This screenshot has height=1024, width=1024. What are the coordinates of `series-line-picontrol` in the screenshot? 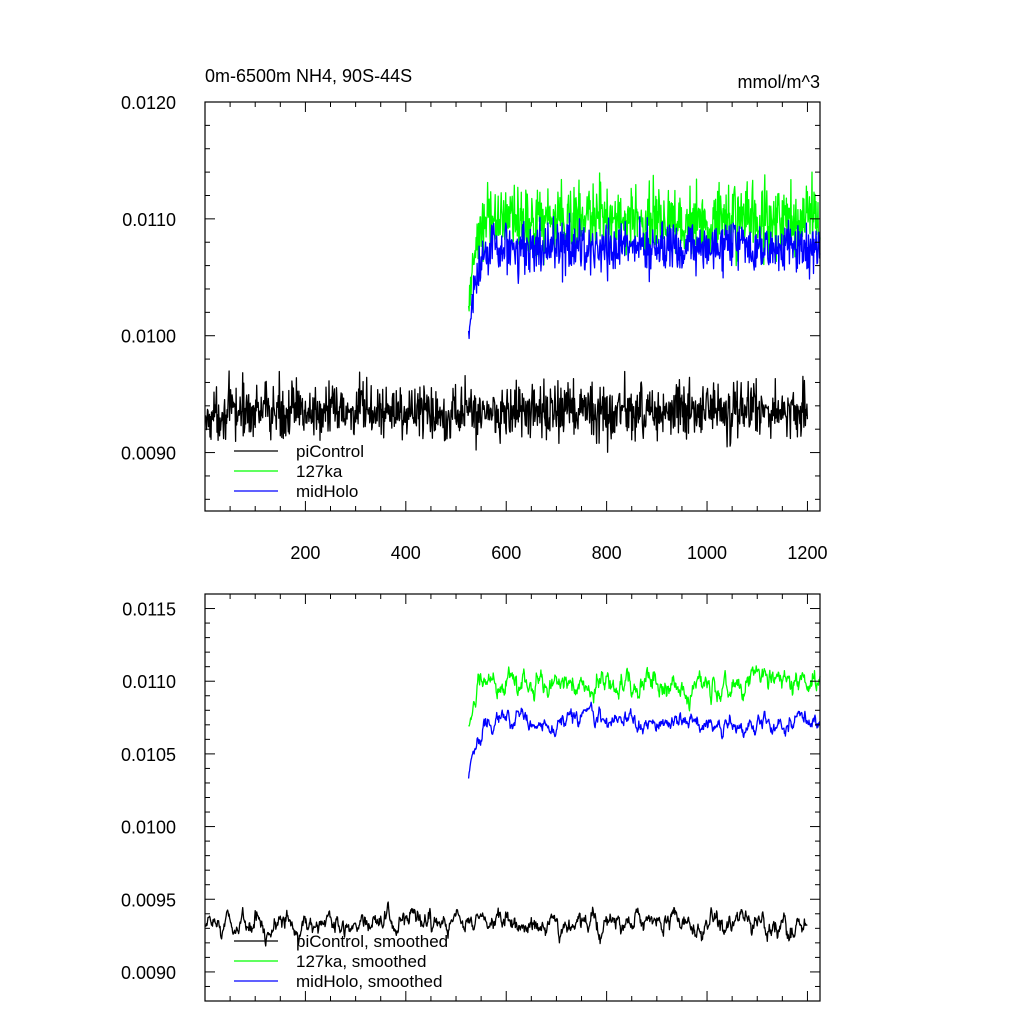 It's located at (506, 411).